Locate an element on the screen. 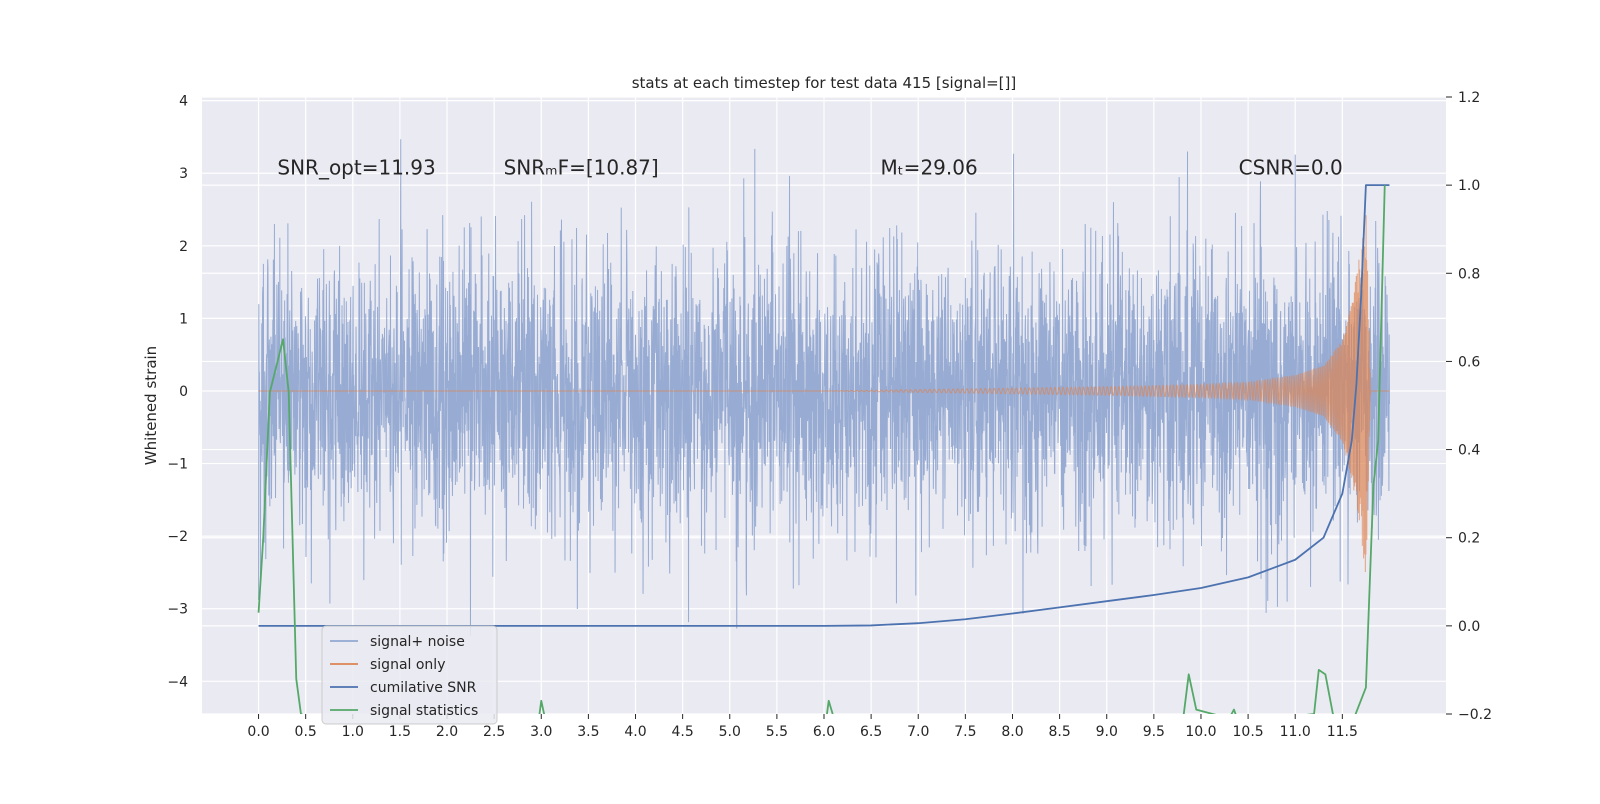  legend-box is located at coordinates (409, 675).